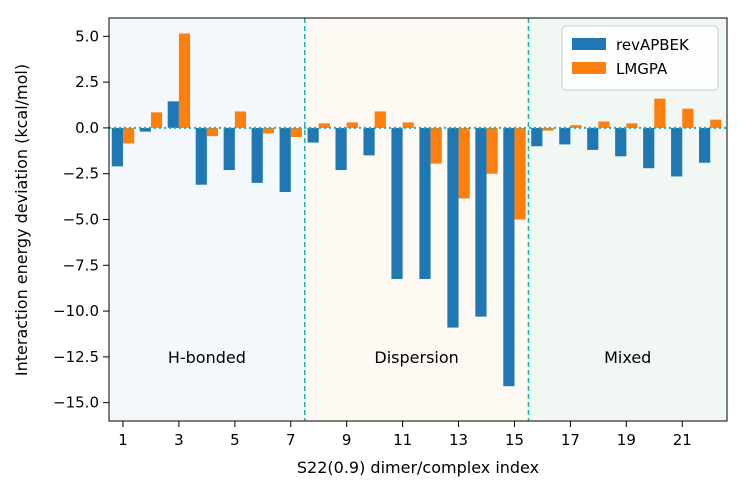 The height and width of the screenshot is (496, 747). I want to click on y-axis-label: Interaction energy deviation (kcal/mol), so click(21, 220).